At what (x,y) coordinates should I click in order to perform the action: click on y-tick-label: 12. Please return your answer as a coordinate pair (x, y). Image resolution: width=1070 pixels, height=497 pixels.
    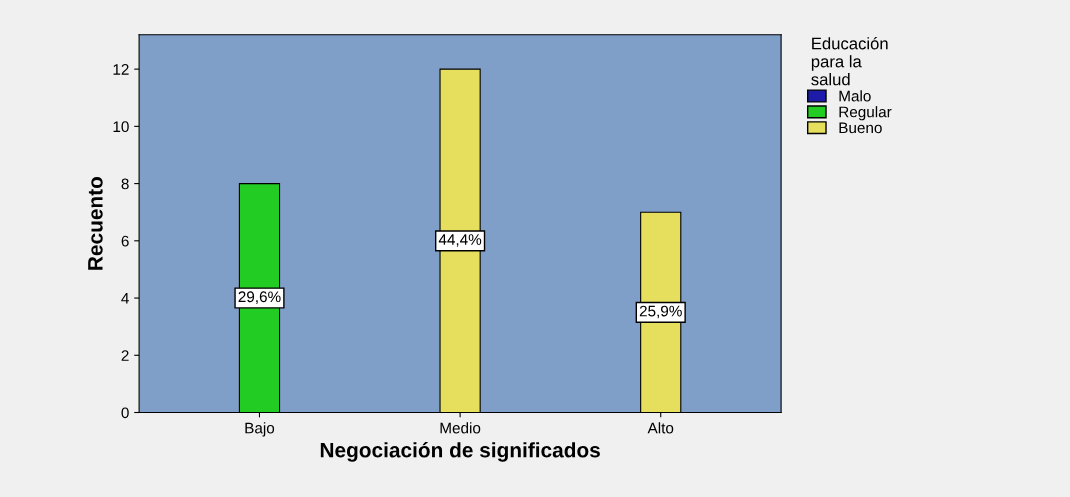
    Looking at the image, I should click on (121, 69).